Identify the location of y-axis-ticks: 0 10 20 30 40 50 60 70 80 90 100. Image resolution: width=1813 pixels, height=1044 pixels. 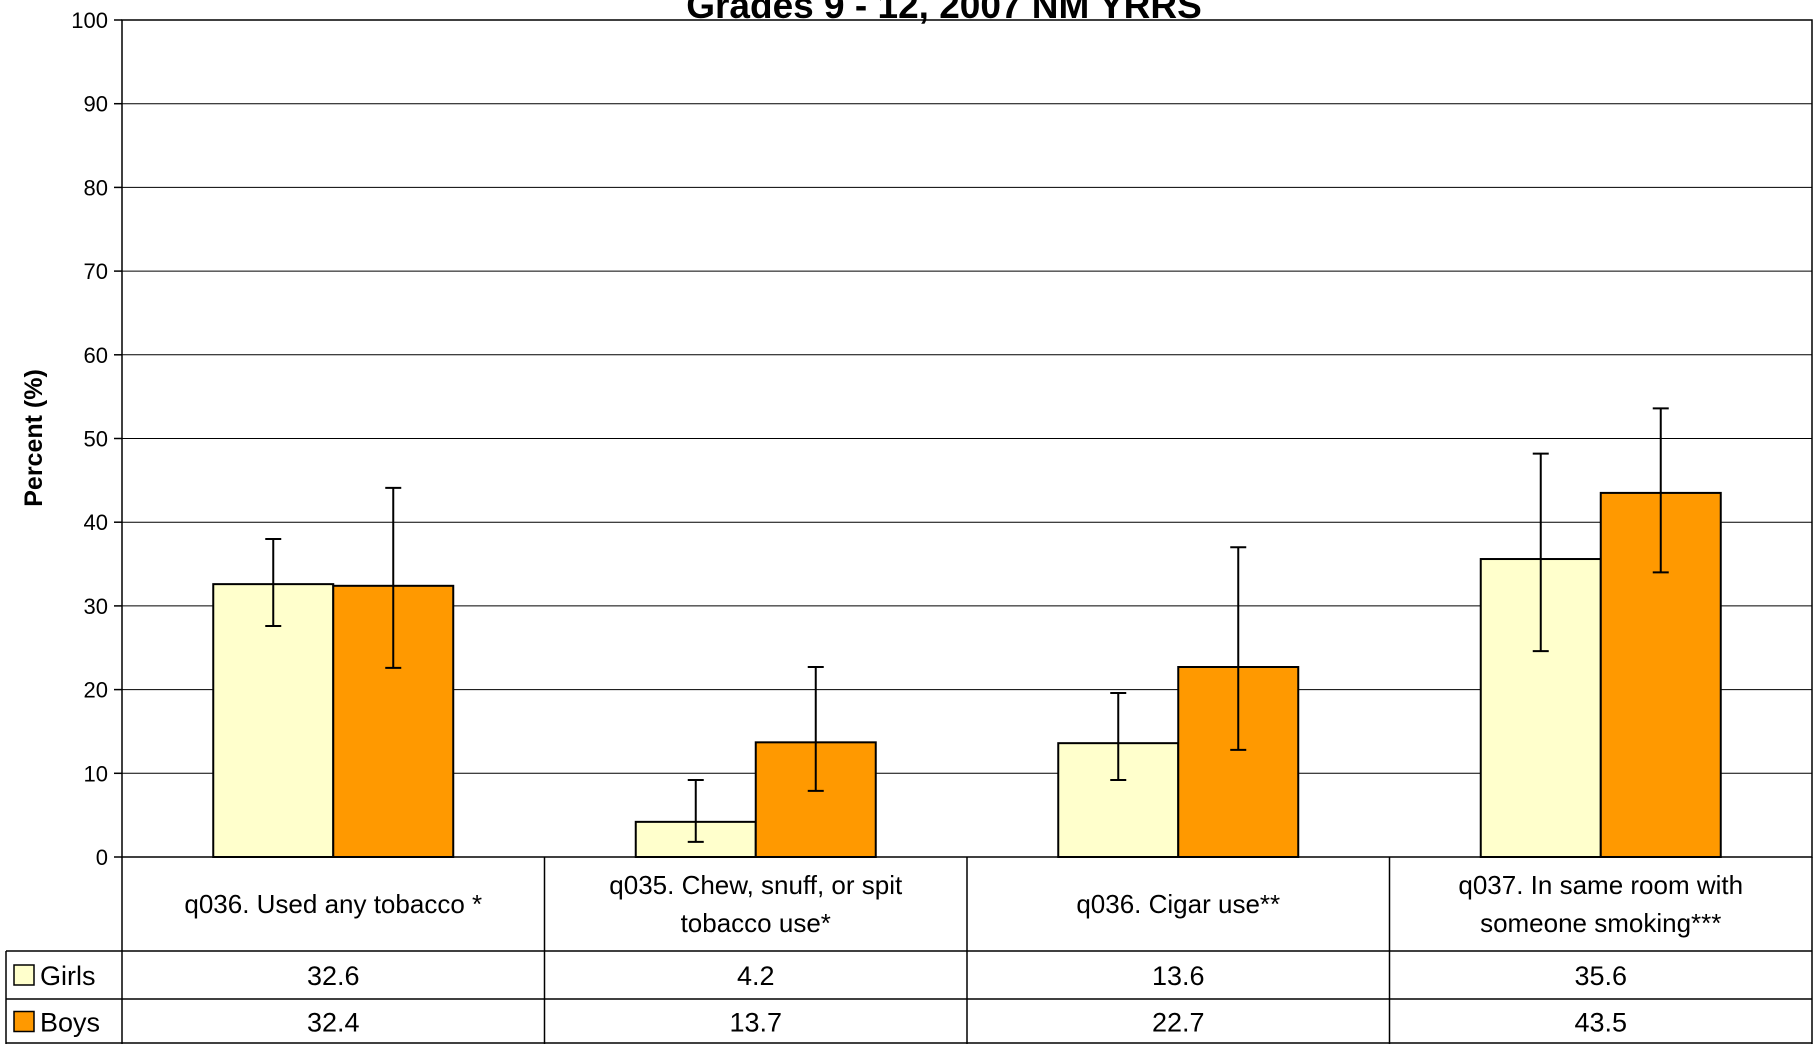
(96, 439).